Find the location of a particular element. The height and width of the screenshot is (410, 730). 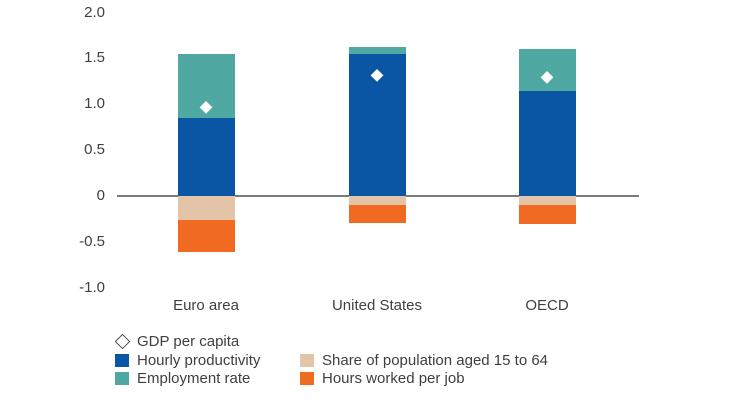

diamond-shape is located at coordinates (122, 341).